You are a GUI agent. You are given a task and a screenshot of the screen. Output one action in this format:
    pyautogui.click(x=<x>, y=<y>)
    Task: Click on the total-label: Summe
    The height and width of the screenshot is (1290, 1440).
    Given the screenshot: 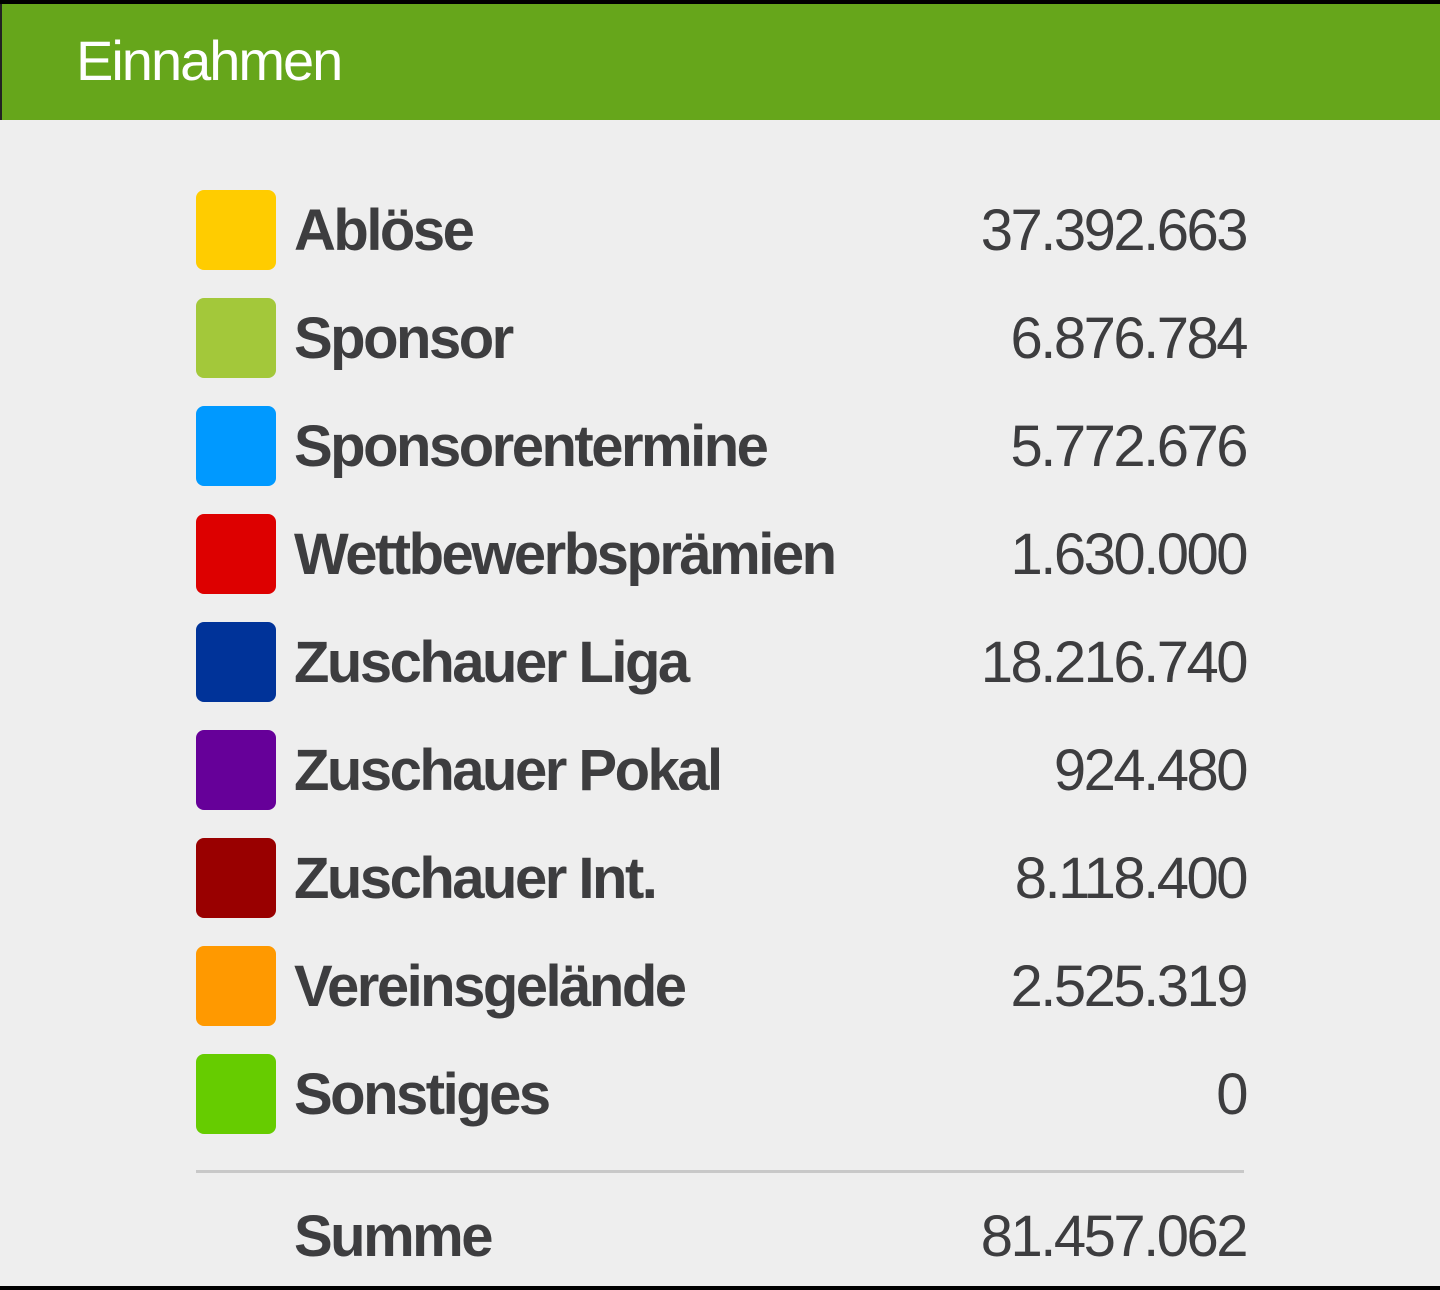 What is the action you would take?
    pyautogui.click(x=394, y=1236)
    